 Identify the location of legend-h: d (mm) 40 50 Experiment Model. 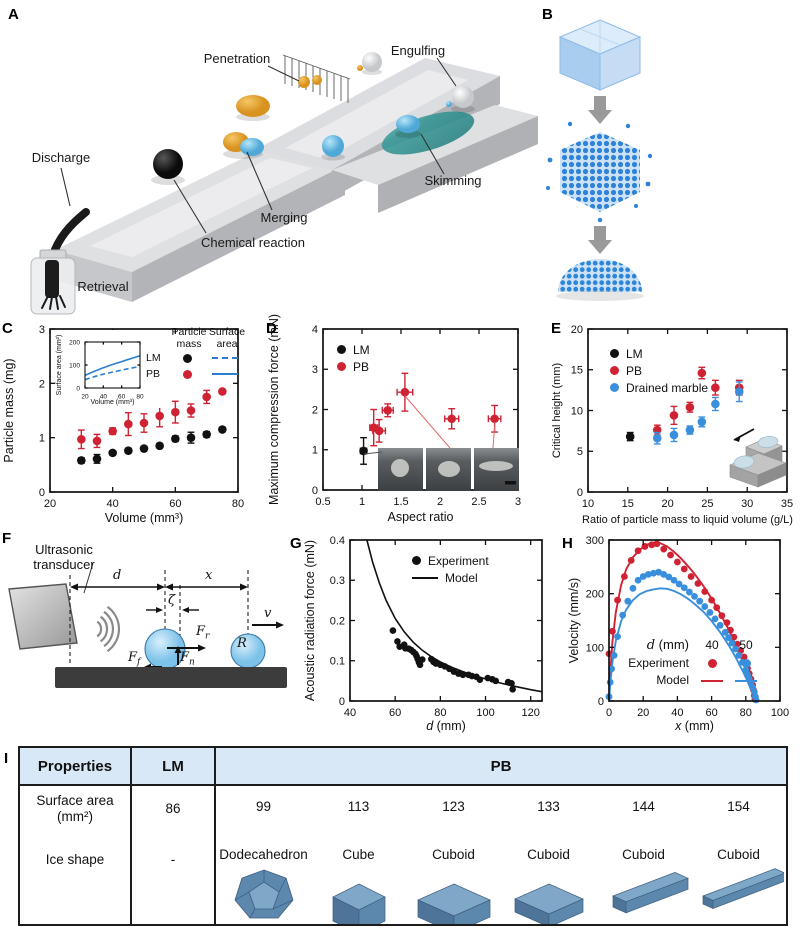
(689, 662).